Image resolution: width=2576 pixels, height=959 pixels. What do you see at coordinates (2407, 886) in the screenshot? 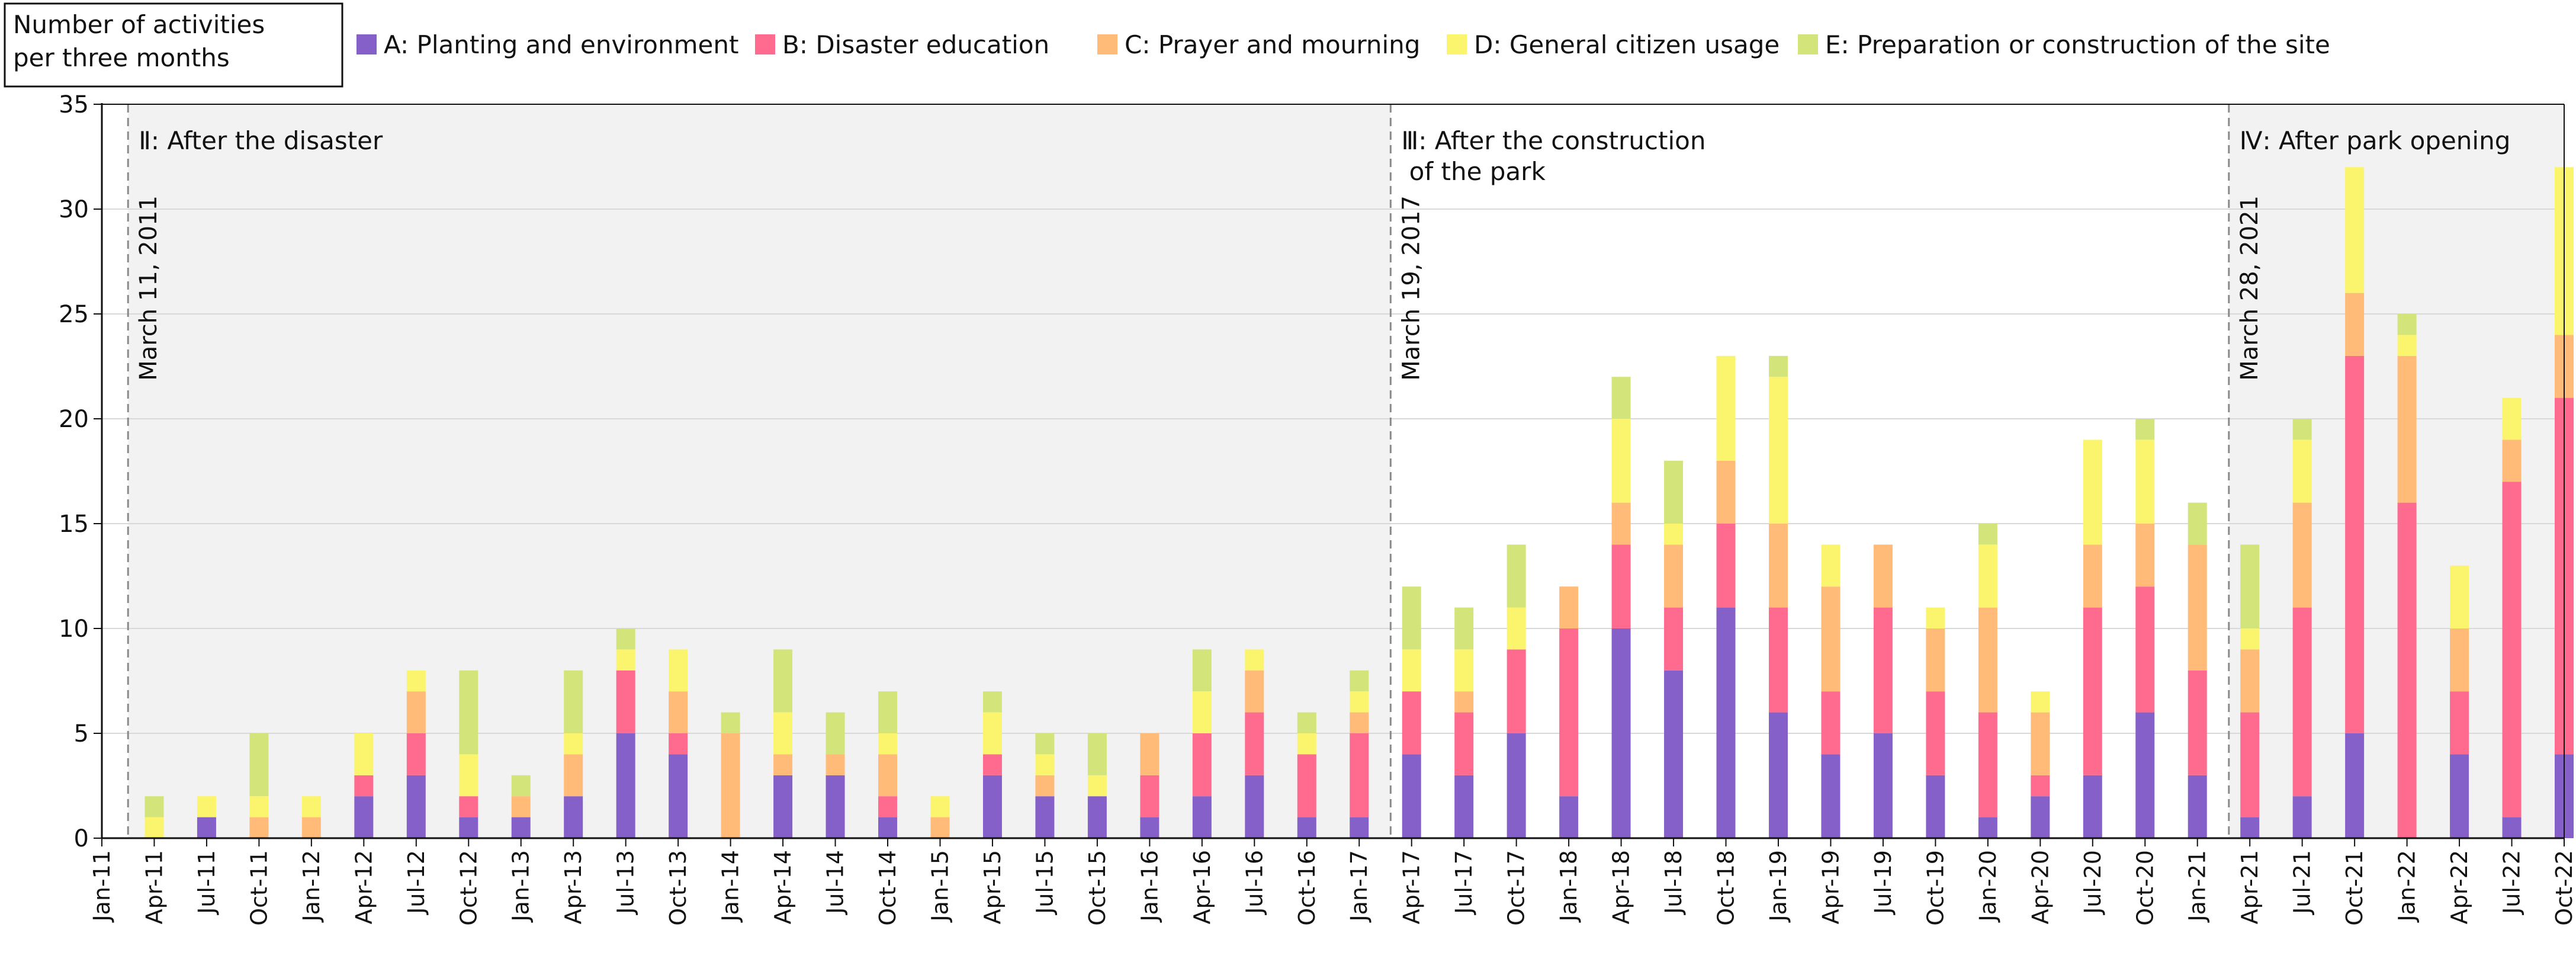
I see `x-tick-label: Jan-22` at bounding box center [2407, 886].